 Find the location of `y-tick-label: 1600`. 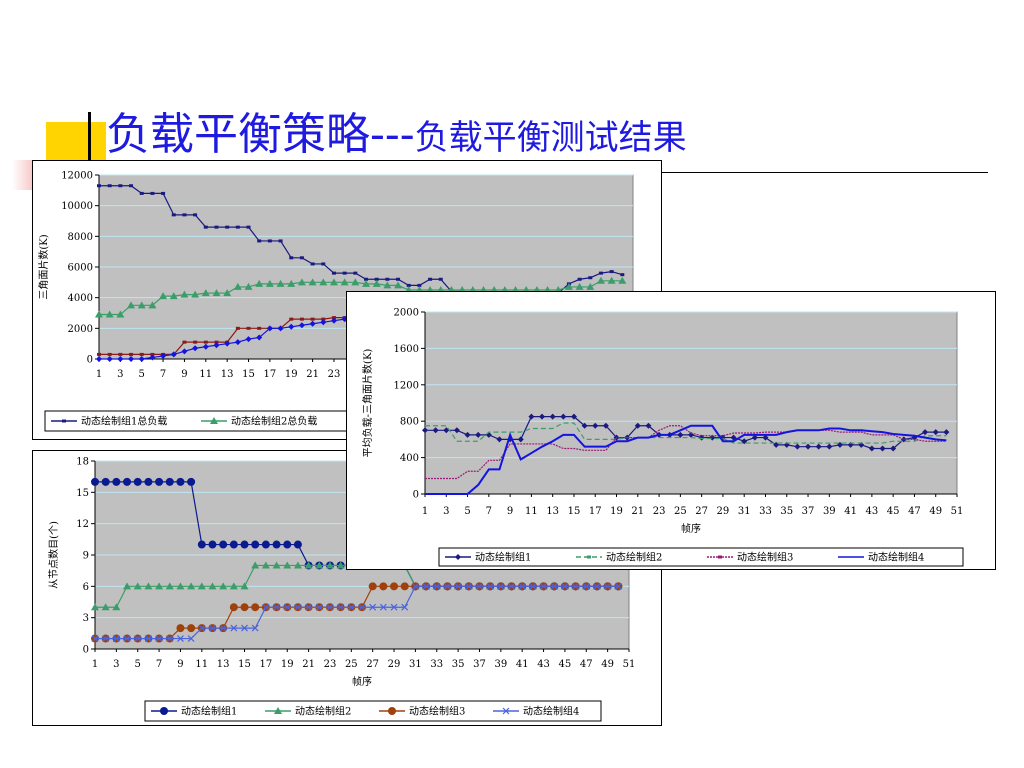

y-tick-label: 1600 is located at coordinates (406, 349).